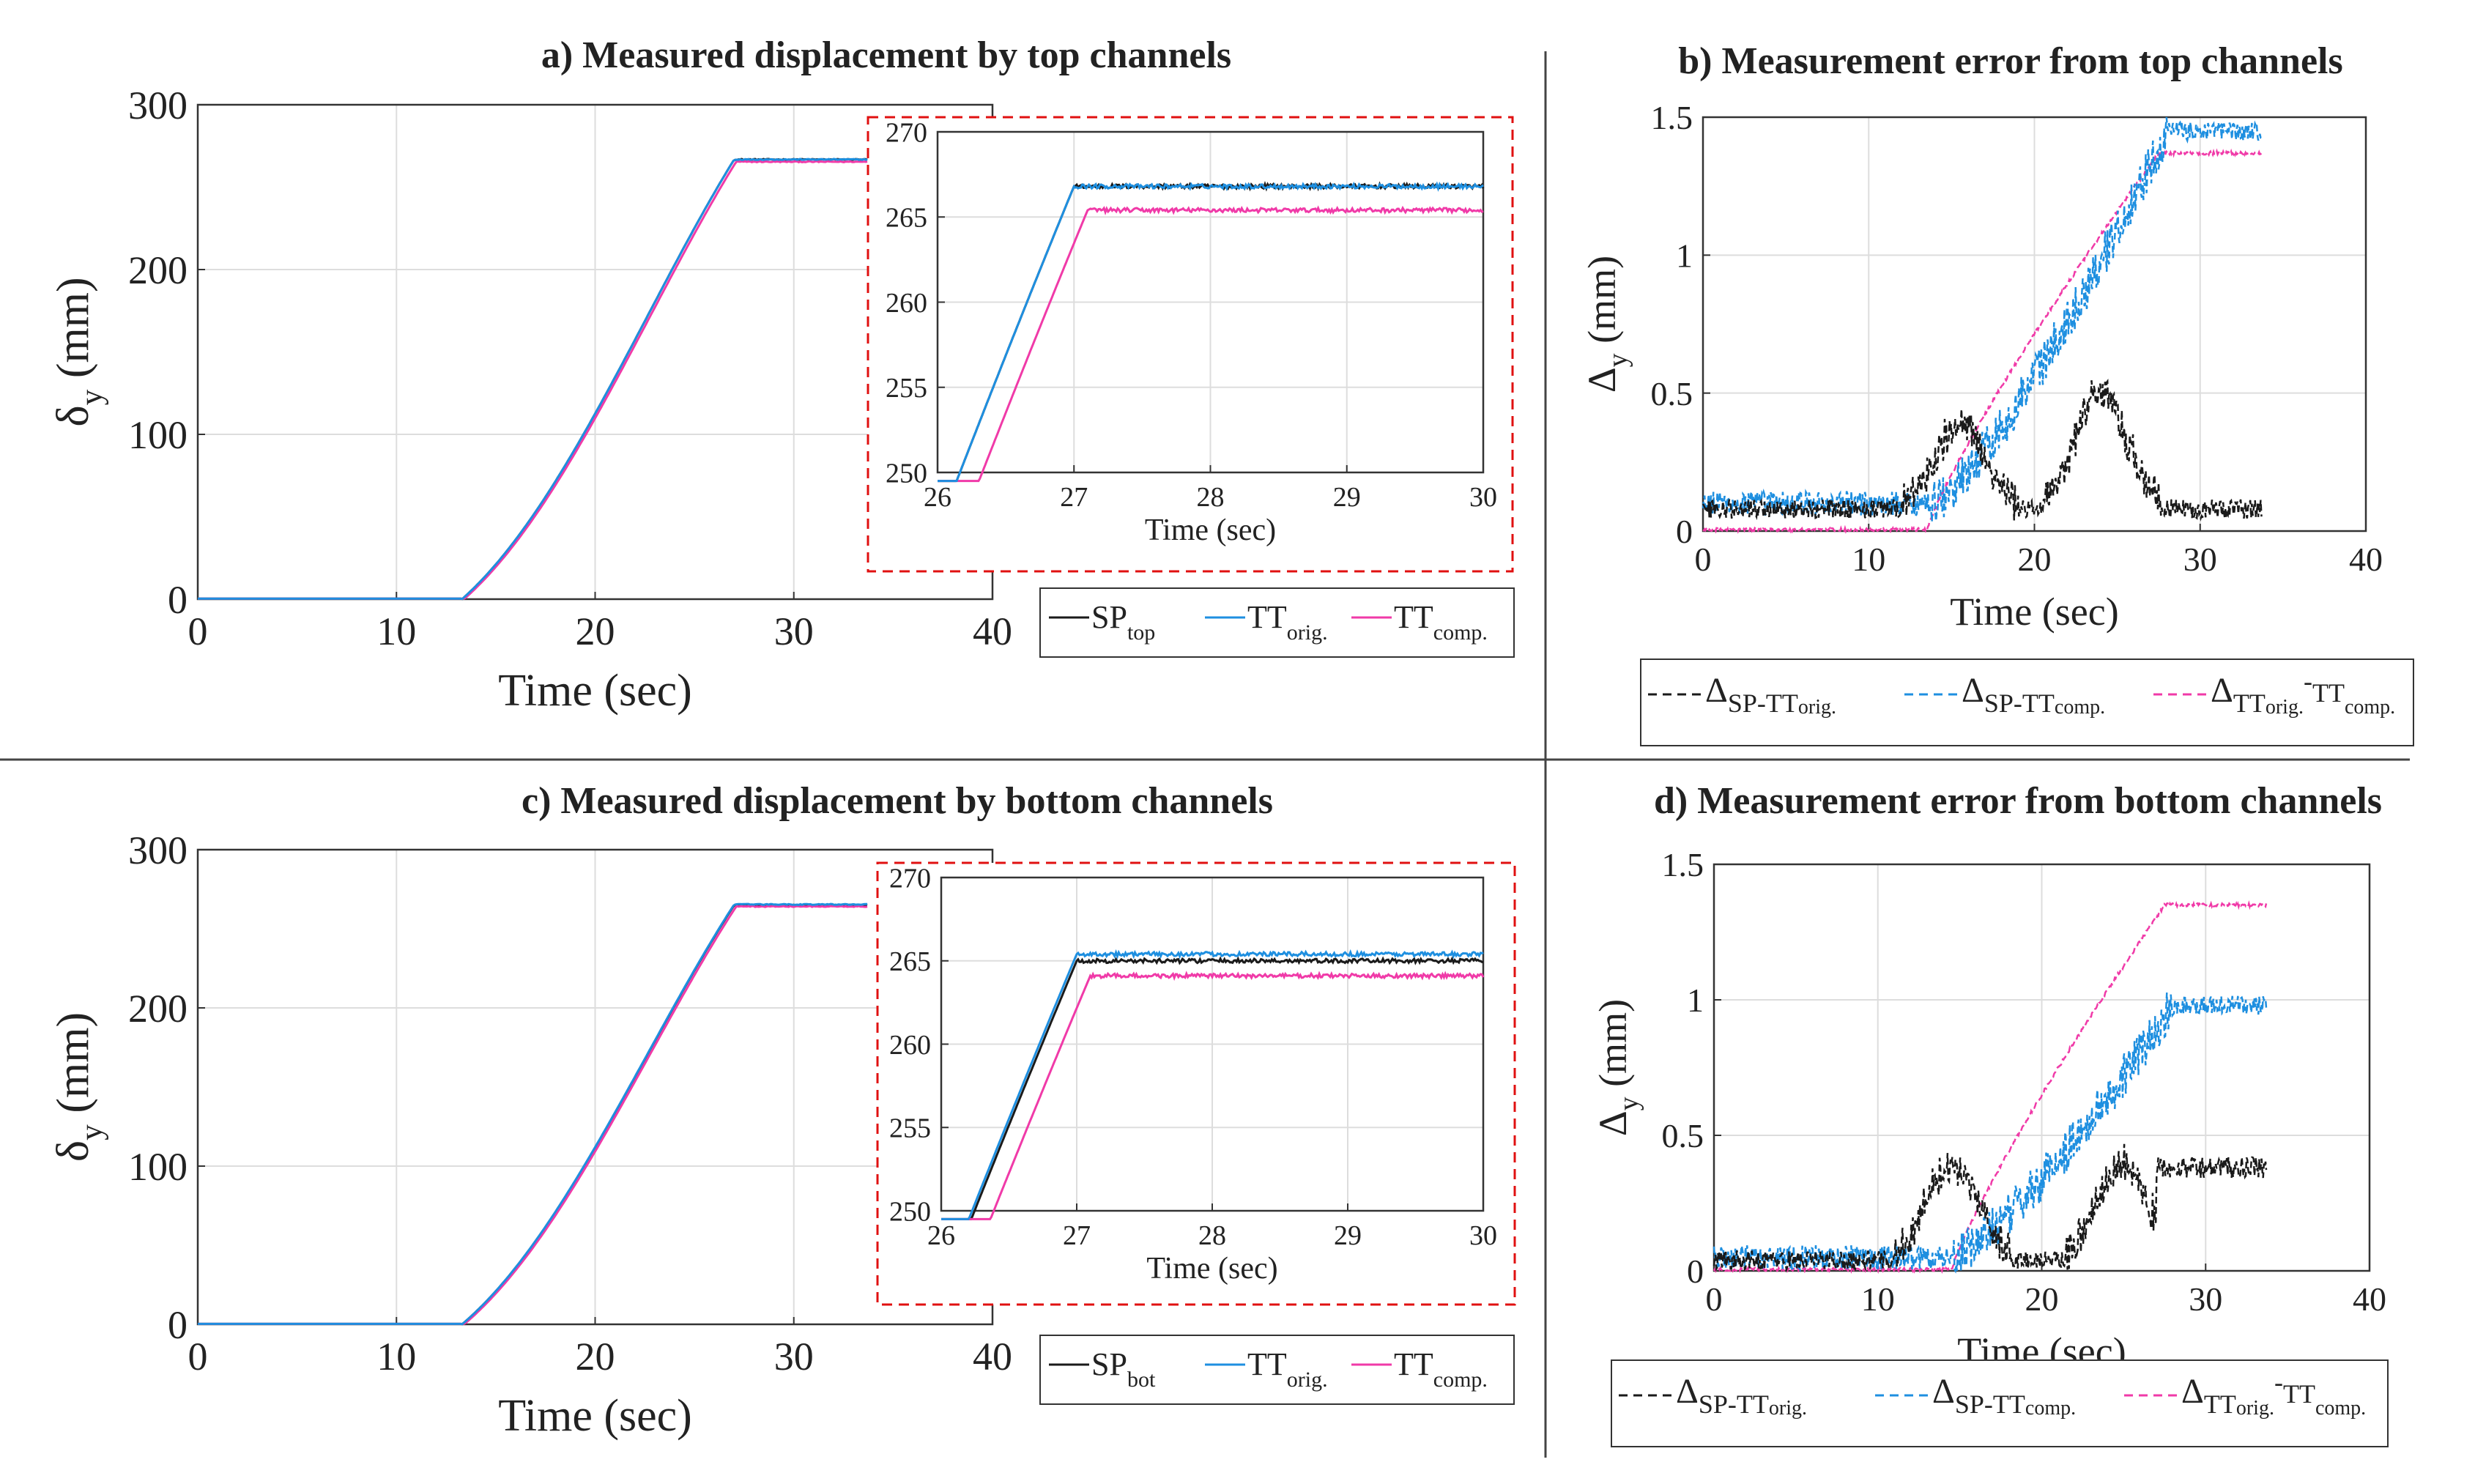  I want to click on a-y-axis-label: δy (mm), so click(78, 352).